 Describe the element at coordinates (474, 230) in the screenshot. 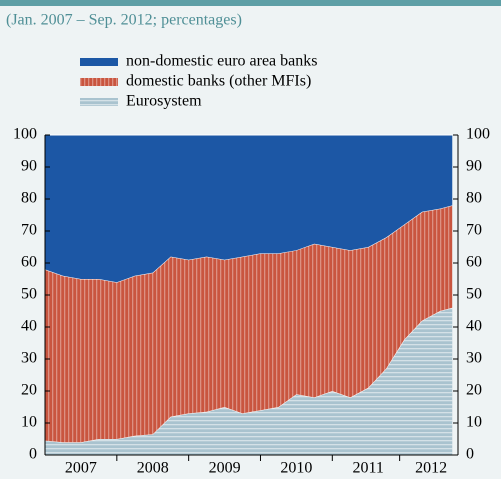

I see `y2-tick-label: 70` at that location.